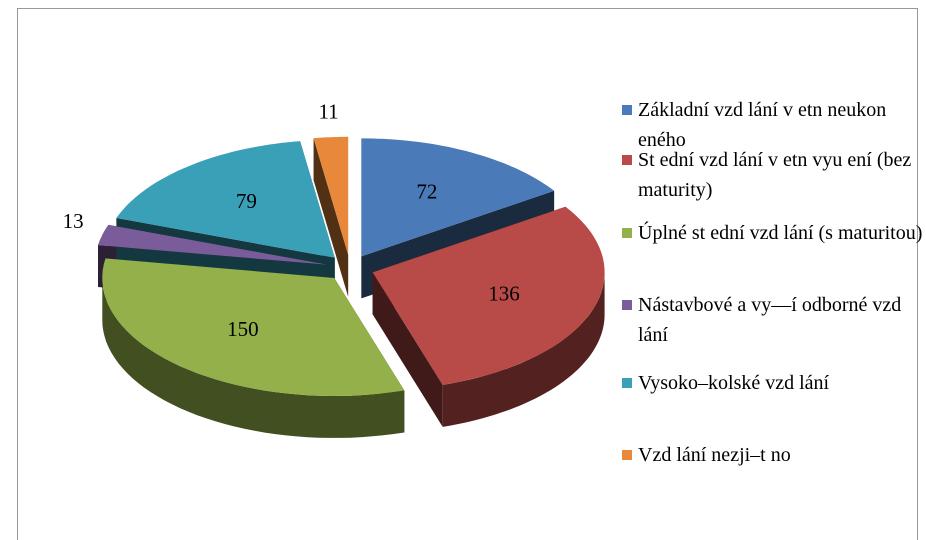 The image size is (926, 540). Describe the element at coordinates (762, 125) in the screenshot. I see `legend-label: Základní vzd lání v etn neukon eného` at that location.